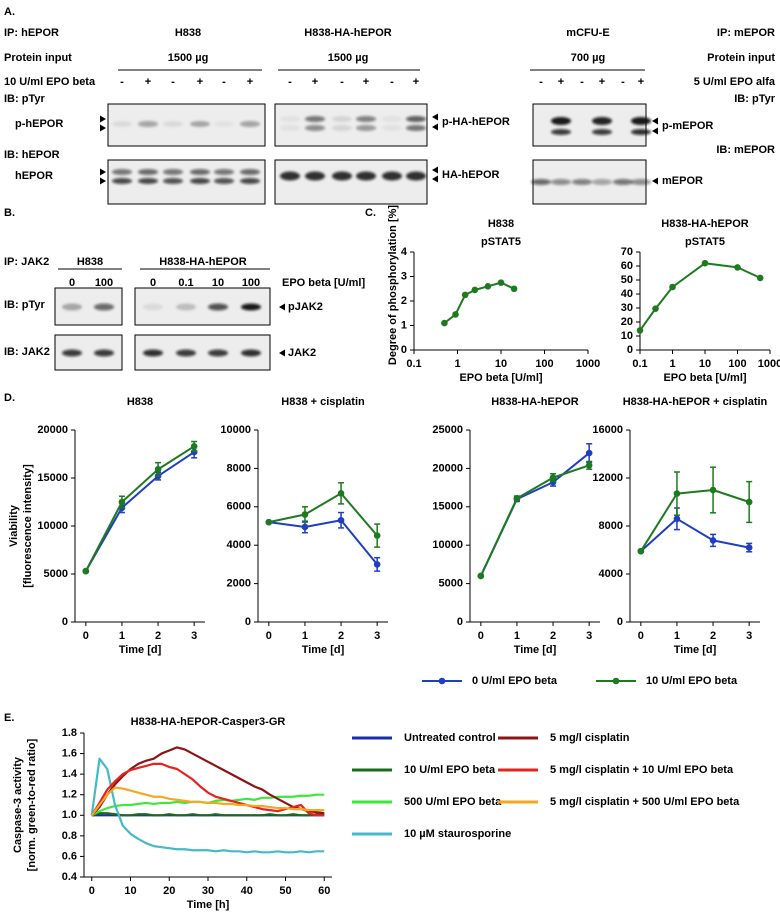  Describe the element at coordinates (158, 636) in the screenshot. I see `x-tick-label: 2` at that location.